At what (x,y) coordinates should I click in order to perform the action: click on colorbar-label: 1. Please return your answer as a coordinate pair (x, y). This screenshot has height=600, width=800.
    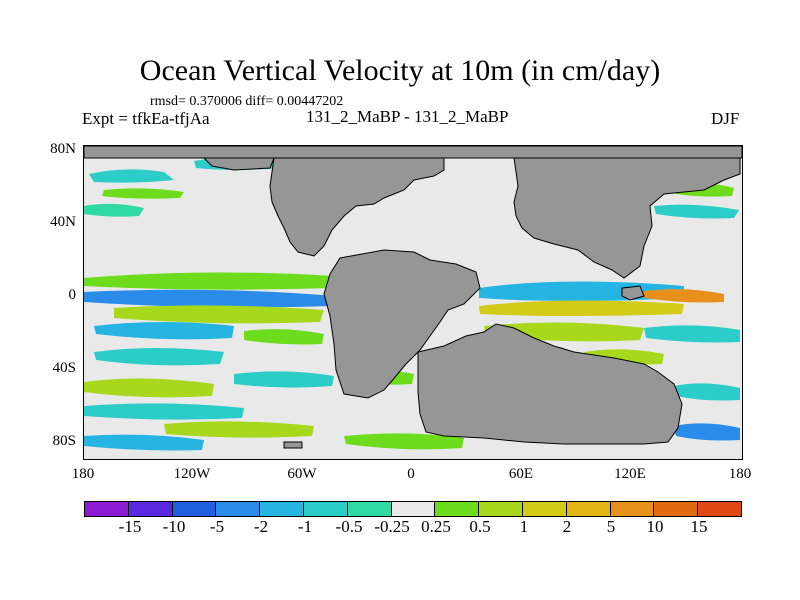
    Looking at the image, I should click on (524, 526).